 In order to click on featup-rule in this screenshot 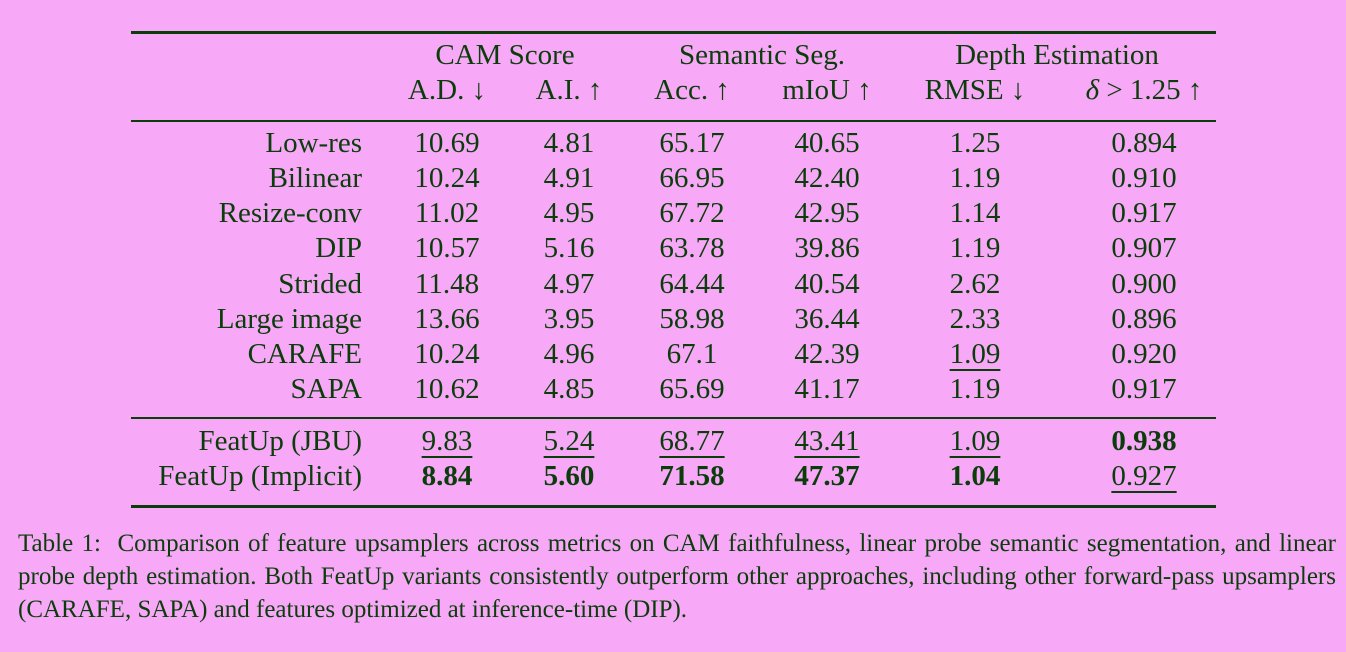, I will do `click(673, 418)`.